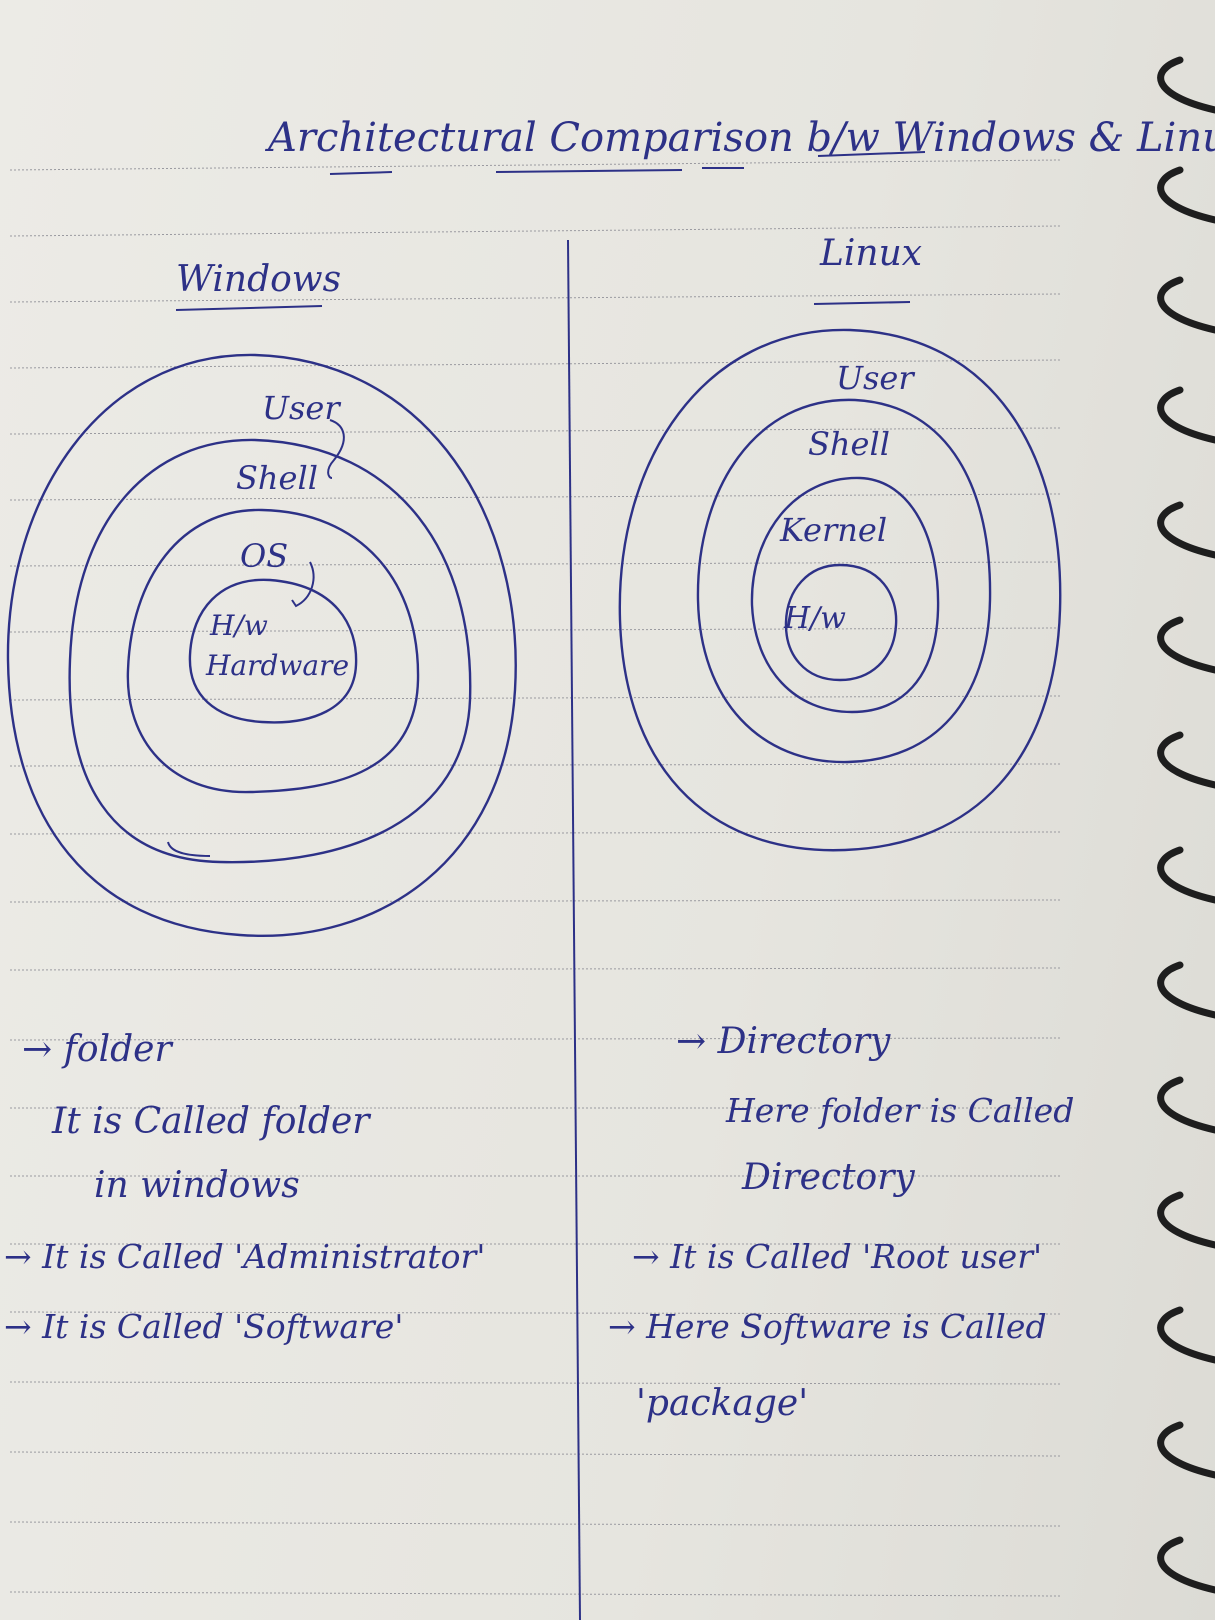 The image size is (1215, 1620). I want to click on linux-note-package: 'package', so click(722, 1403).